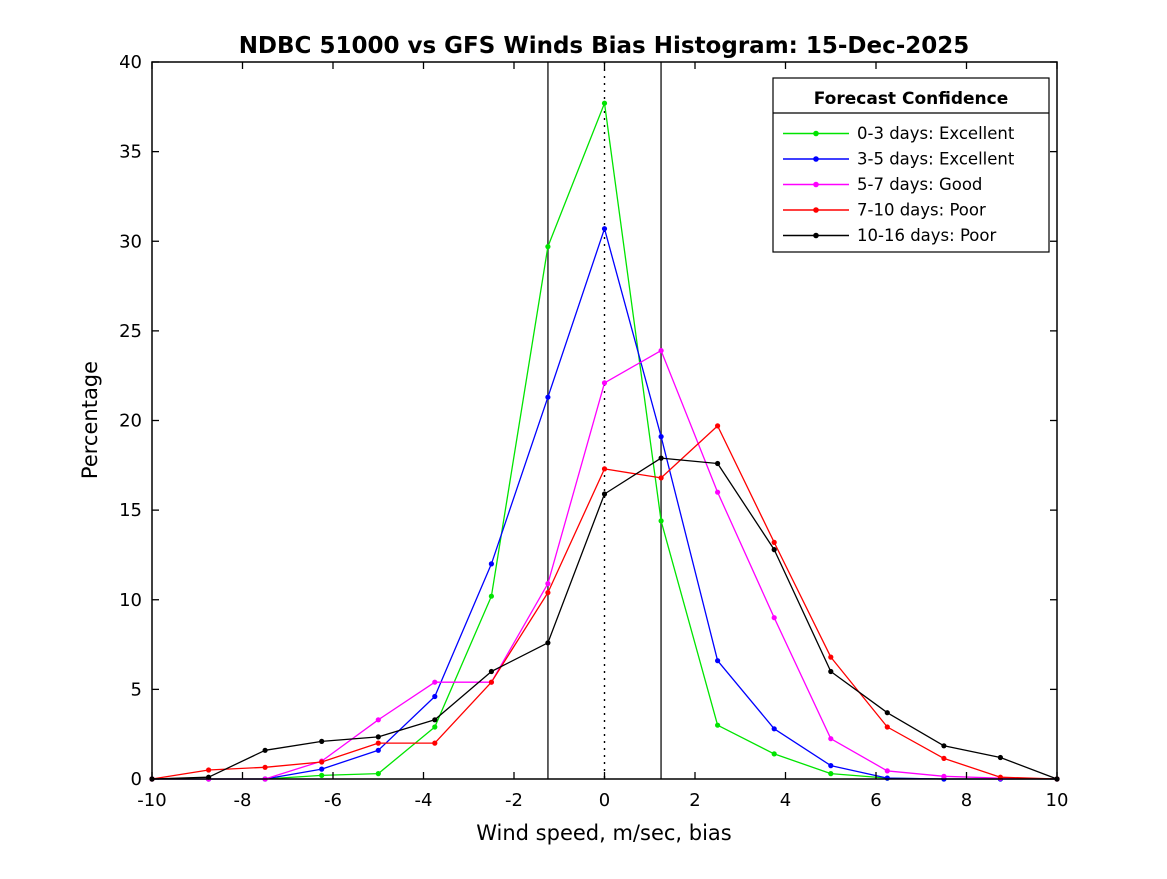 The image size is (1167, 879). Describe the element at coordinates (936, 133) in the screenshot. I see `legend-entry-label: 0-3 days: Excellent` at that location.